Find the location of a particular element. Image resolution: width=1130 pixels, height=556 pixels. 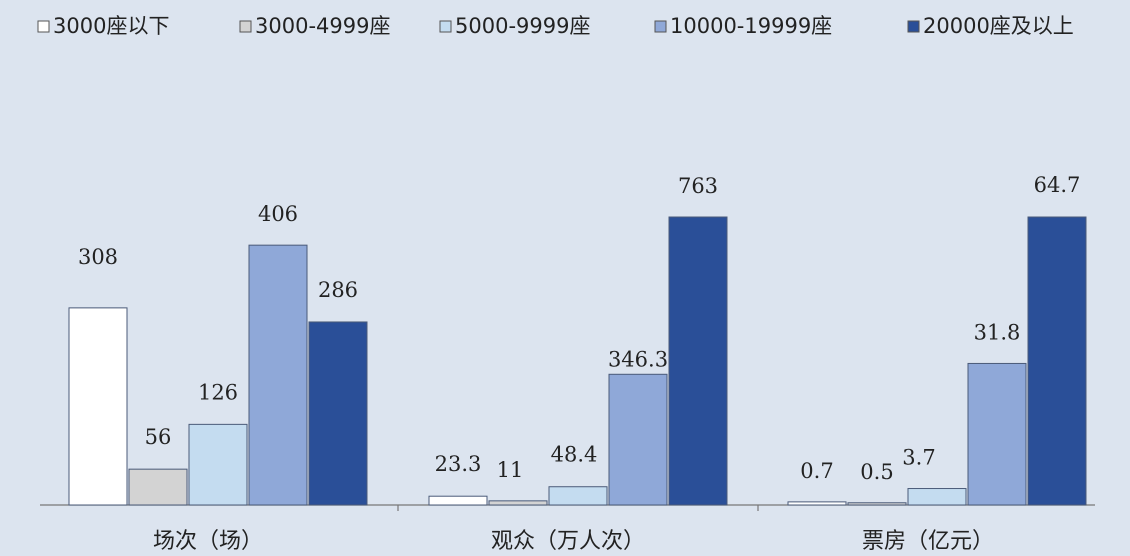

bar-g1-s3 is located at coordinates (638, 439).